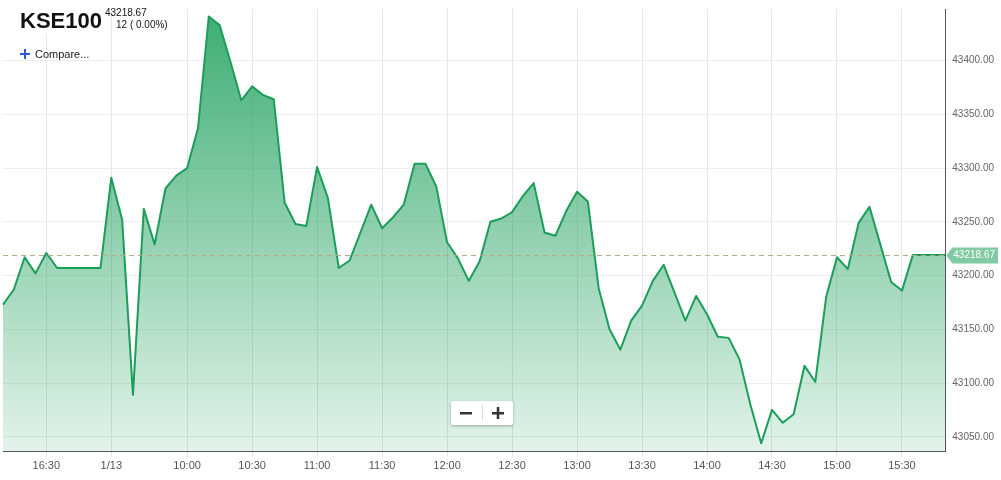  Describe the element at coordinates (447, 465) in the screenshot. I see `x-tick-label: 12:00` at that location.